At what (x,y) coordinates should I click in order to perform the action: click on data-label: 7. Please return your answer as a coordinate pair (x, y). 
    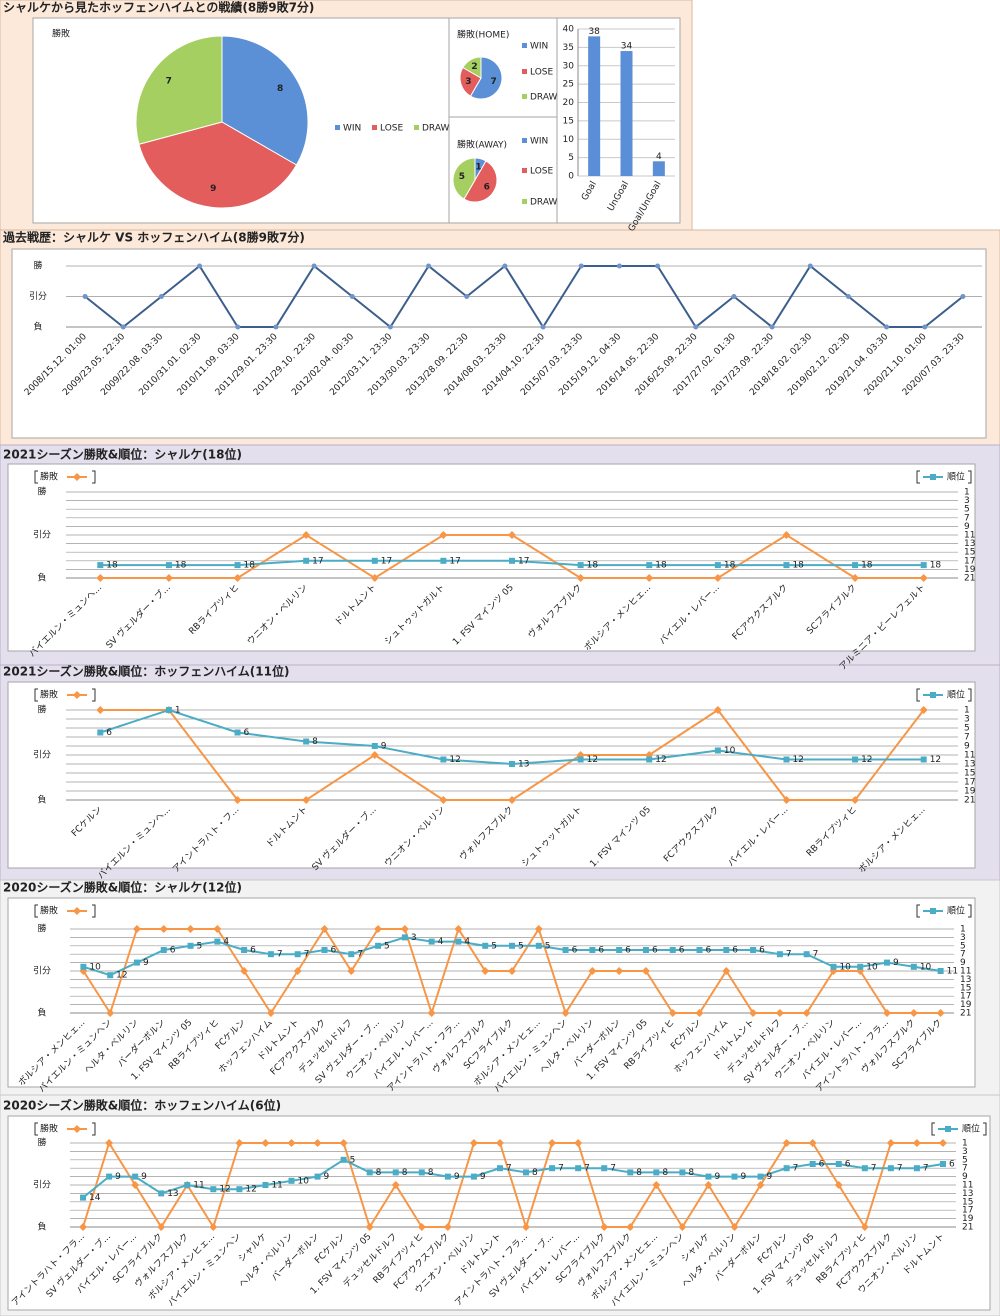
    Looking at the image, I should click on (493, 82).